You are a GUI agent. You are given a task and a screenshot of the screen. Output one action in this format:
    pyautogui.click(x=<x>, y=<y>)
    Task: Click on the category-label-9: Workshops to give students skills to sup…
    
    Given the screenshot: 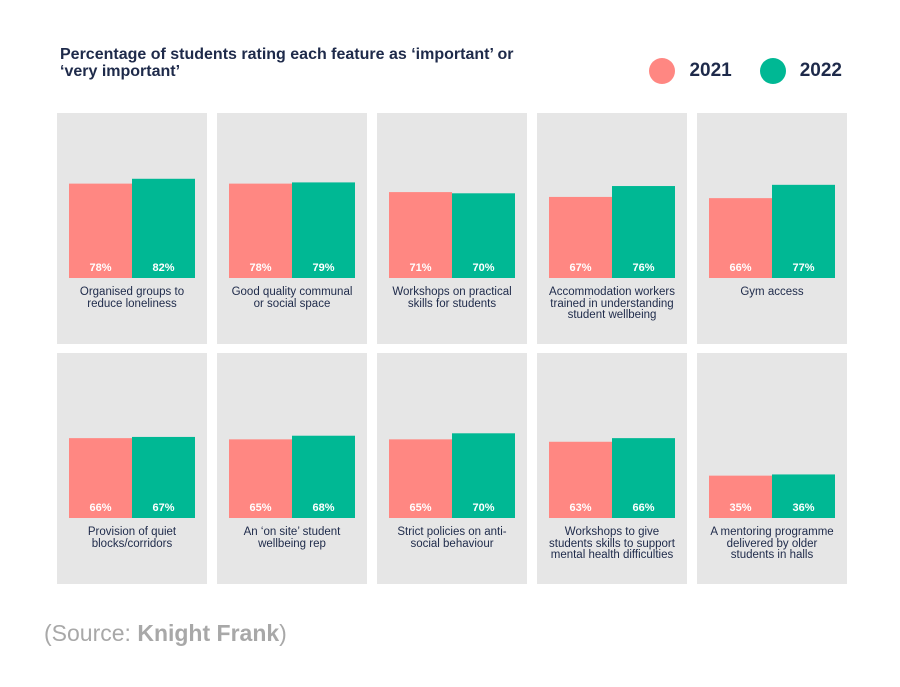 What is the action you would take?
    pyautogui.click(x=612, y=543)
    